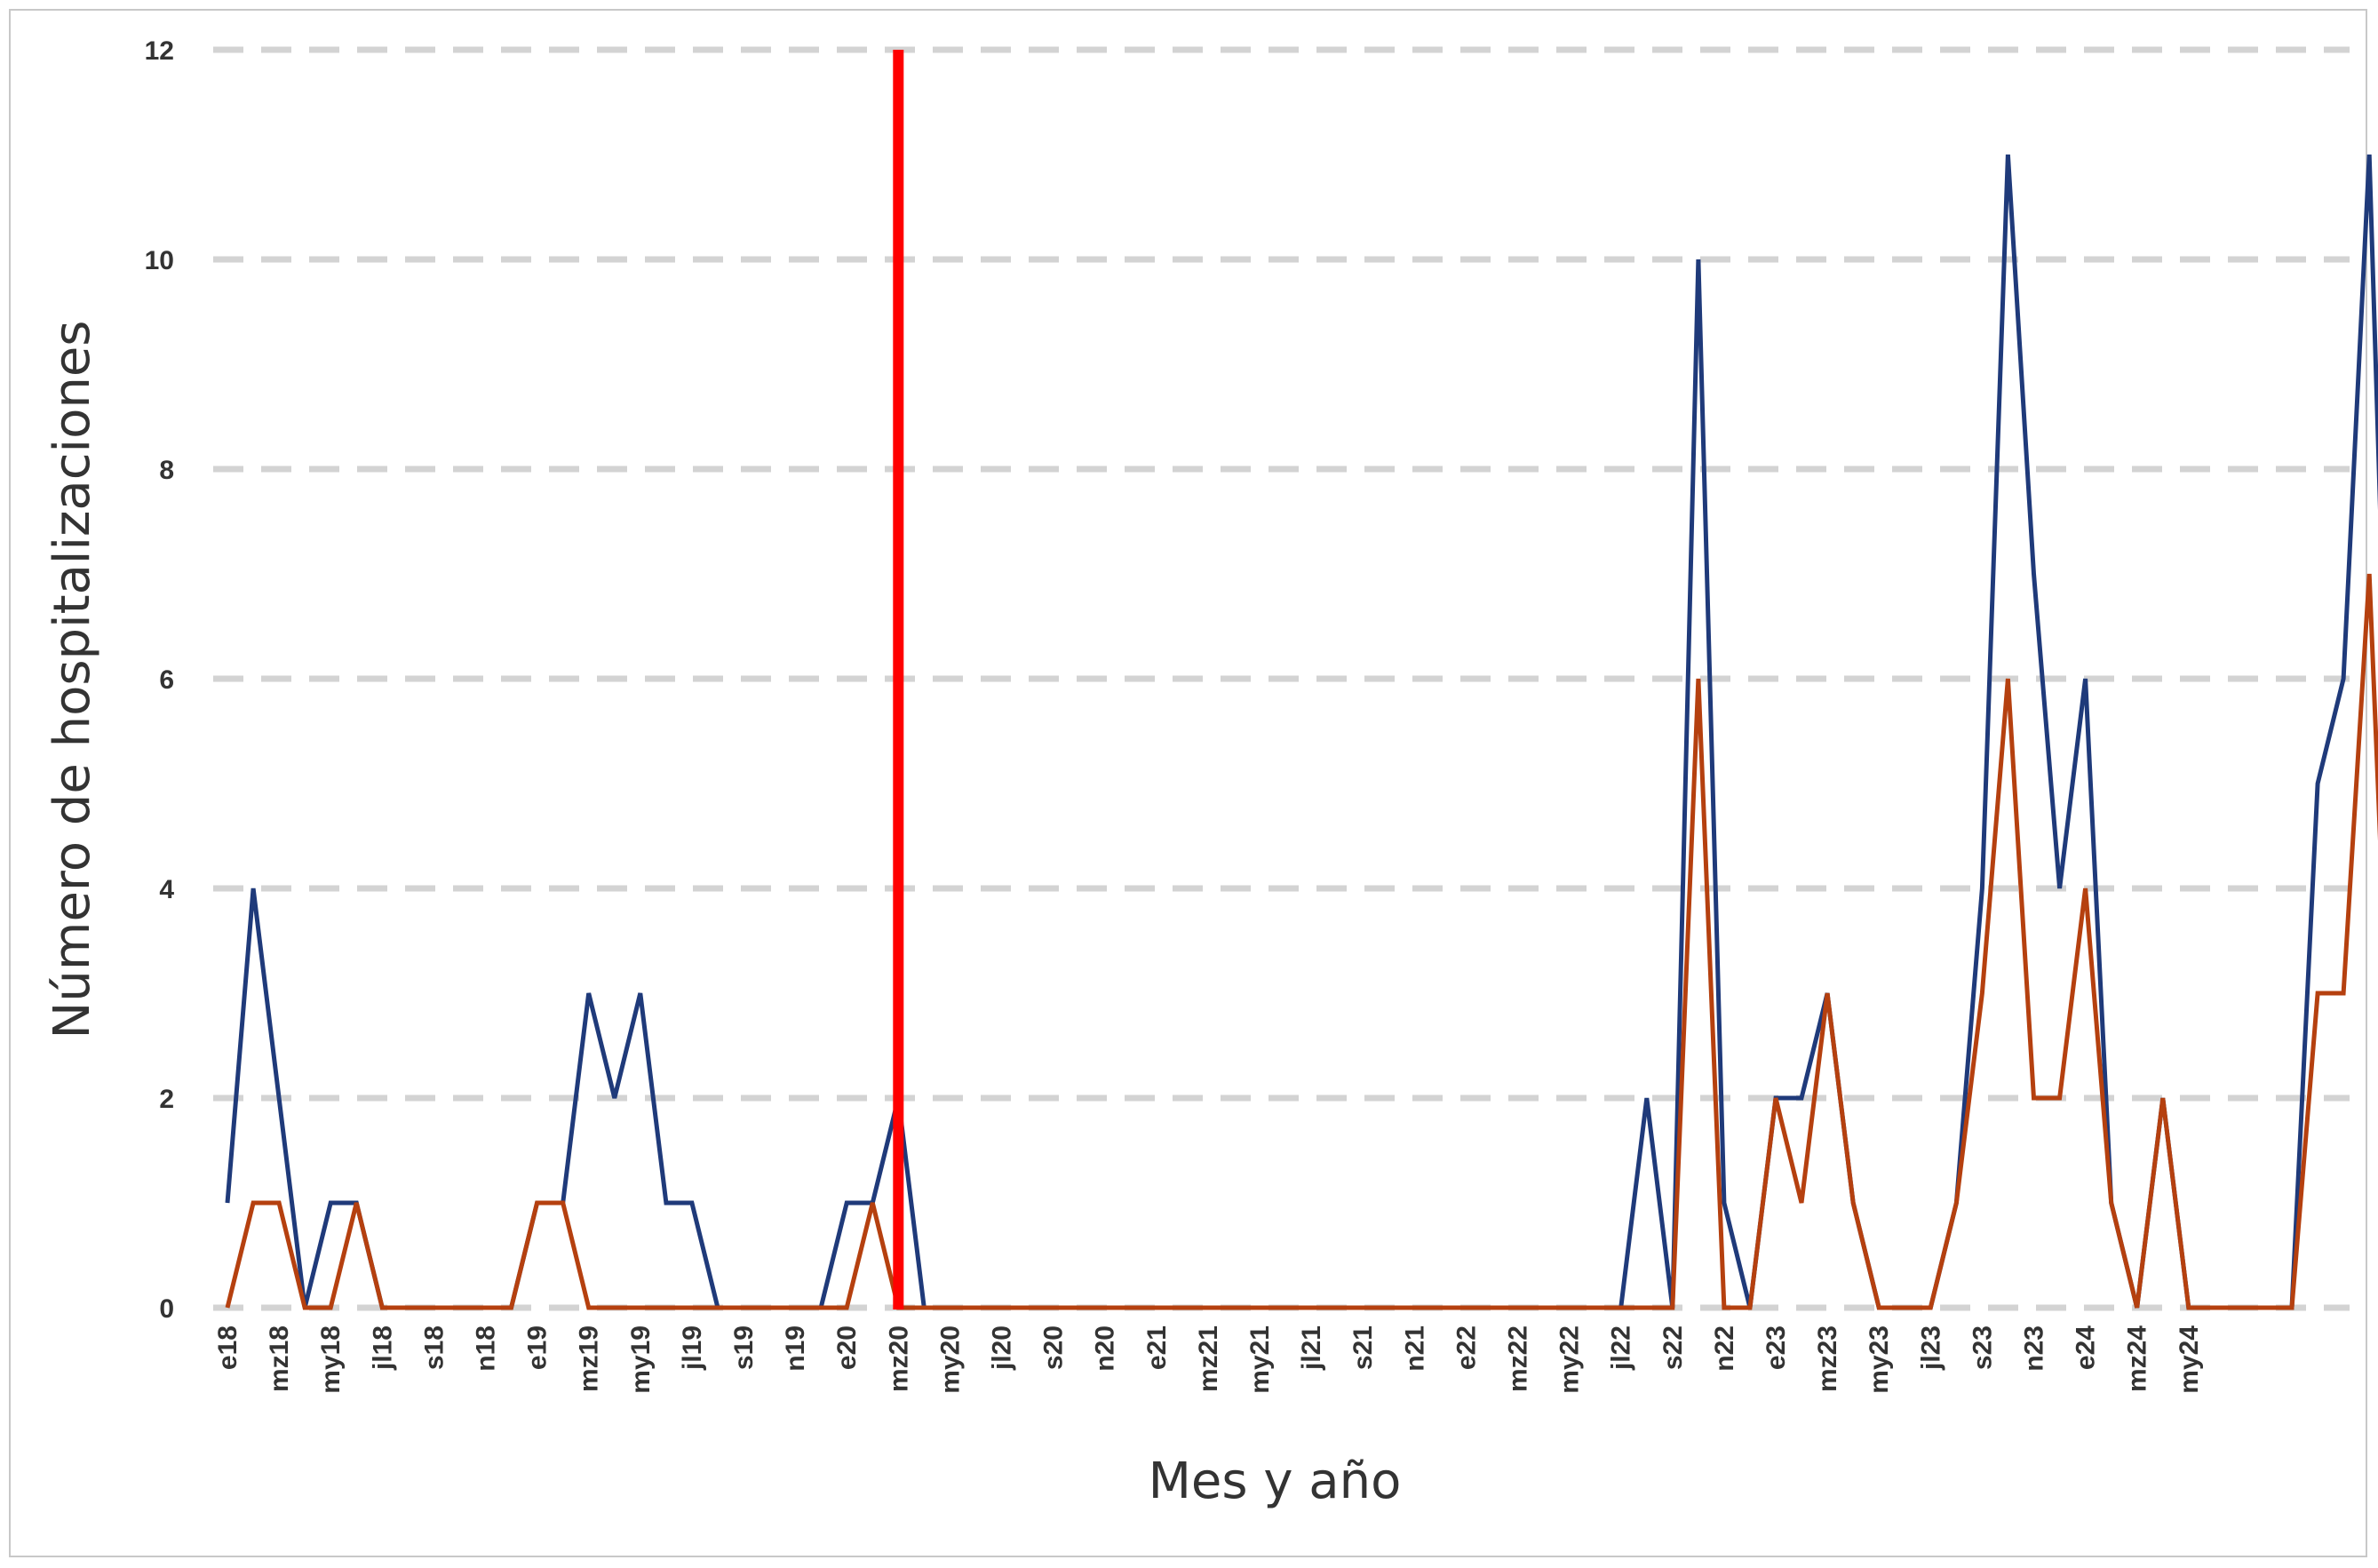 The height and width of the screenshot is (1568, 2378). Describe the element at coordinates (2189, 1359) in the screenshot. I see `x-tick-label: my24` at that location.